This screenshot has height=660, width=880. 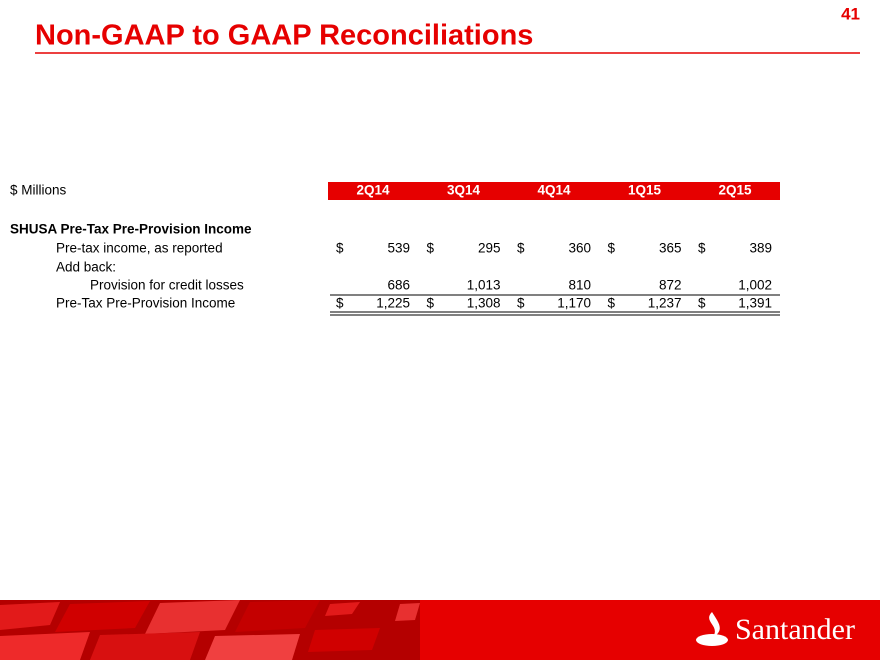 I want to click on column-header: 4Q14, so click(x=554, y=190).